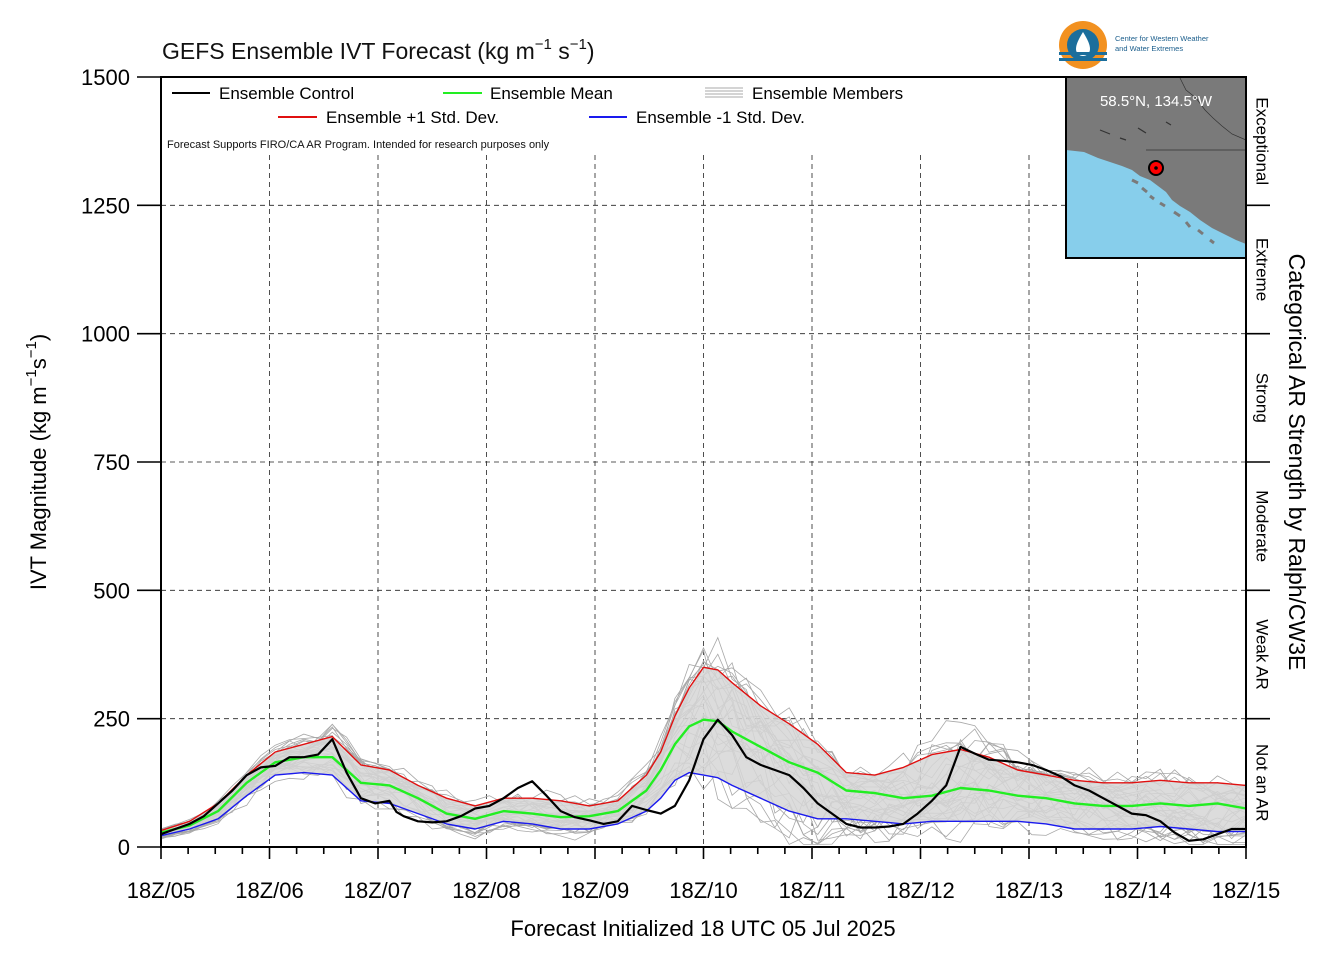 The height and width of the screenshot is (962, 1336). I want to click on y-tick-label: 750, so click(111, 462).